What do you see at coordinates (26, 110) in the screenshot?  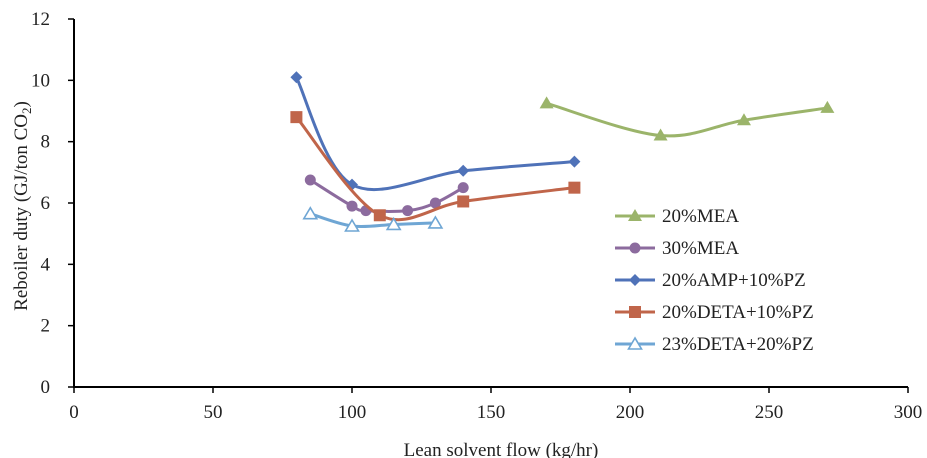 I see `y-axis-title-subscript: 2` at bounding box center [26, 110].